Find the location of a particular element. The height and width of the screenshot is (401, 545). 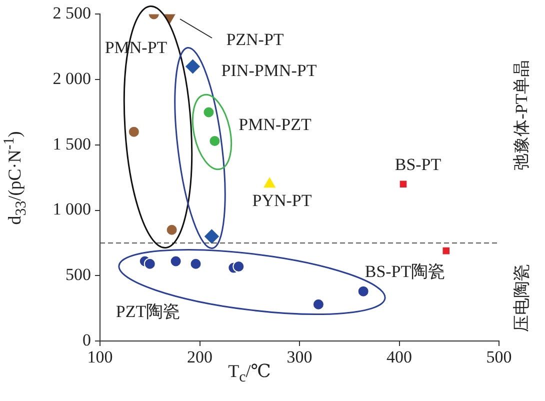

x-tick-label: 200 is located at coordinates (199, 357).